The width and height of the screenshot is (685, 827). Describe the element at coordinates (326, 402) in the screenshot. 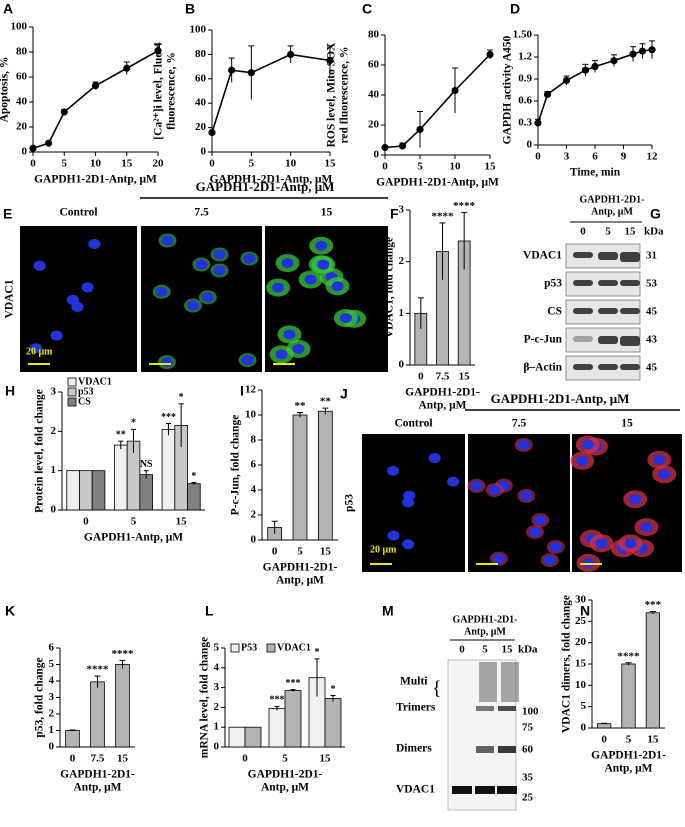

I see `significance: **` at that location.